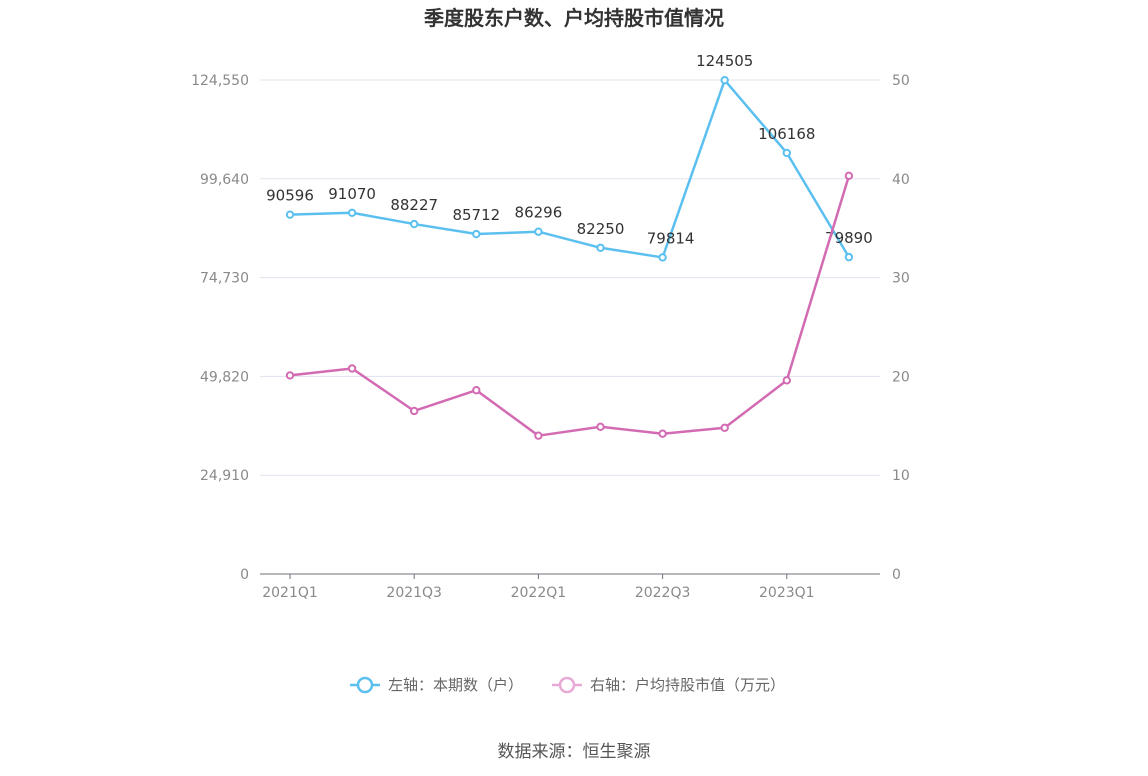  Describe the element at coordinates (896, 575) in the screenshot. I see `right-tick-label: 0` at that location.